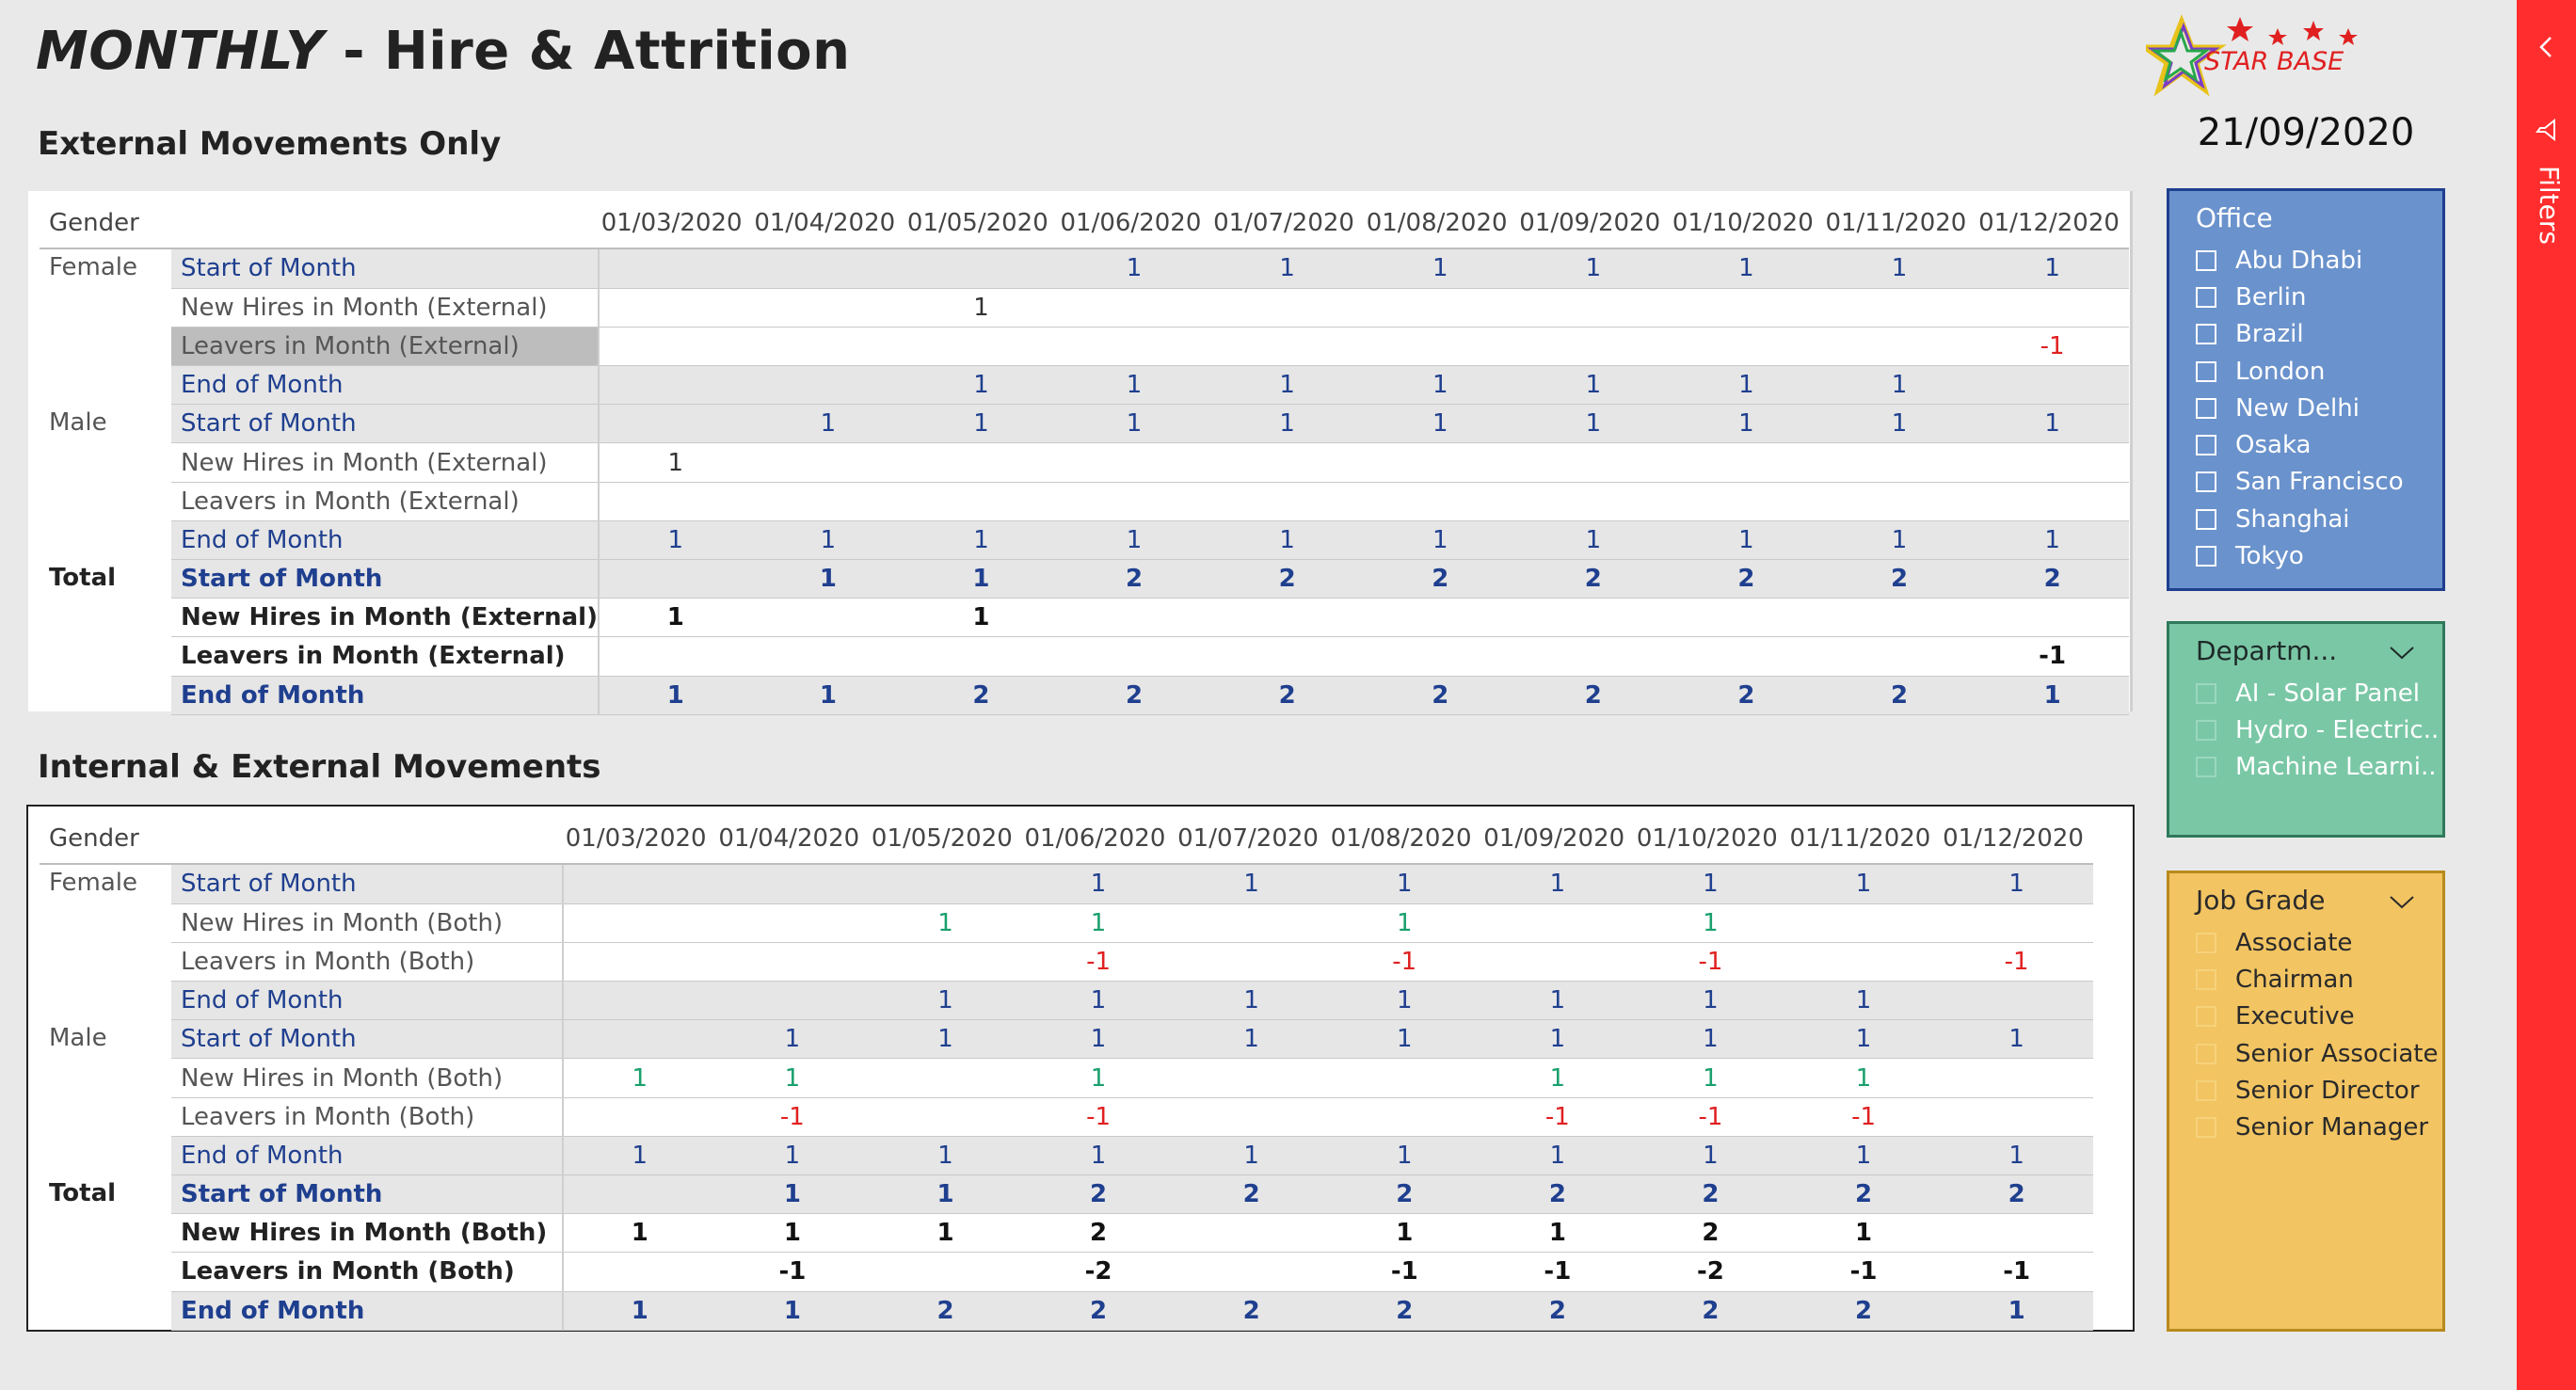 This screenshot has height=1390, width=2576. Describe the element at coordinates (1066, 962) in the screenshot. I see `matrix-row: Leavers in Month (Both) -1 -1 -1 -1` at that location.